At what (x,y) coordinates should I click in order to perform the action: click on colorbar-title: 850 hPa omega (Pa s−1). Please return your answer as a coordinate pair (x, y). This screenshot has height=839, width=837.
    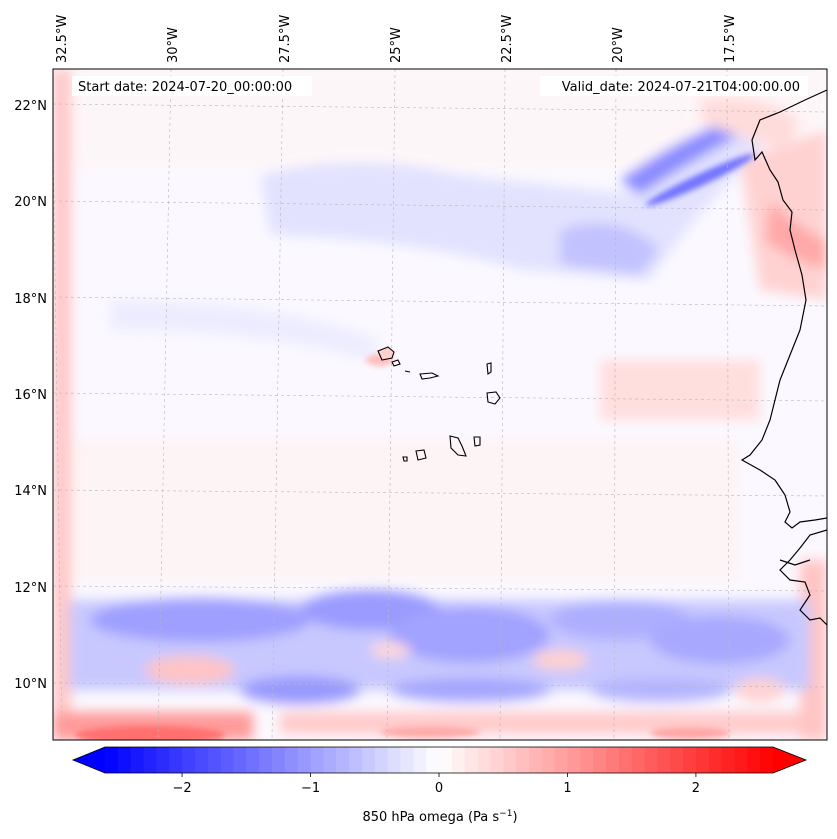
    Looking at the image, I should click on (439, 817).